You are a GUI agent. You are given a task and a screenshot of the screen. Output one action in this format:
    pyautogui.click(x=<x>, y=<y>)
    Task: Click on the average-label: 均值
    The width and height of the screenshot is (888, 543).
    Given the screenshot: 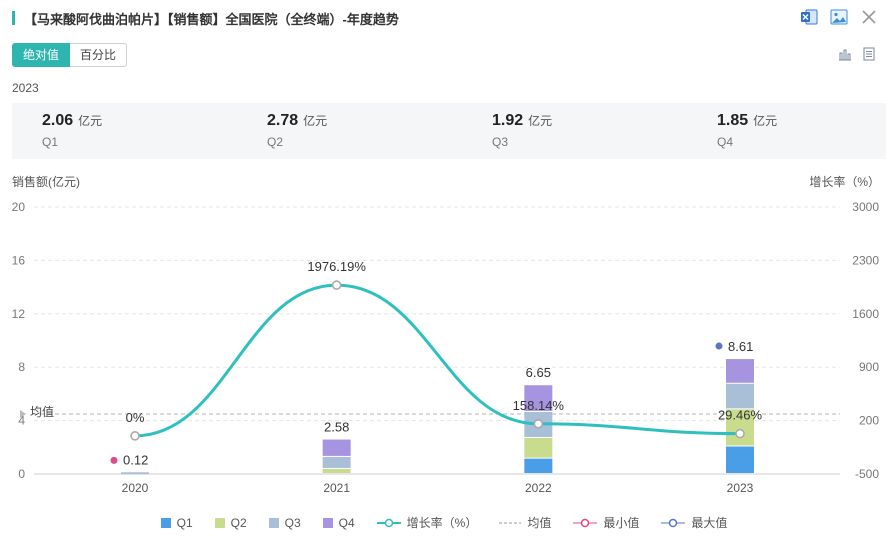 What is the action you would take?
    pyautogui.click(x=42, y=411)
    